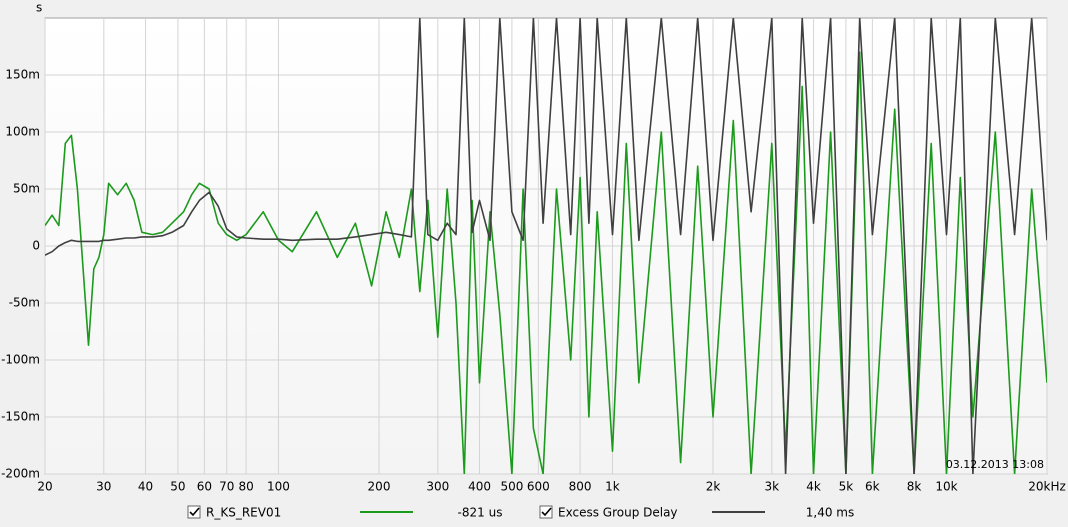 Image resolution: width=1068 pixels, height=527 pixels. Describe the element at coordinates (830, 513) in the screenshot. I see `legend-value: 1,40 ms` at that location.